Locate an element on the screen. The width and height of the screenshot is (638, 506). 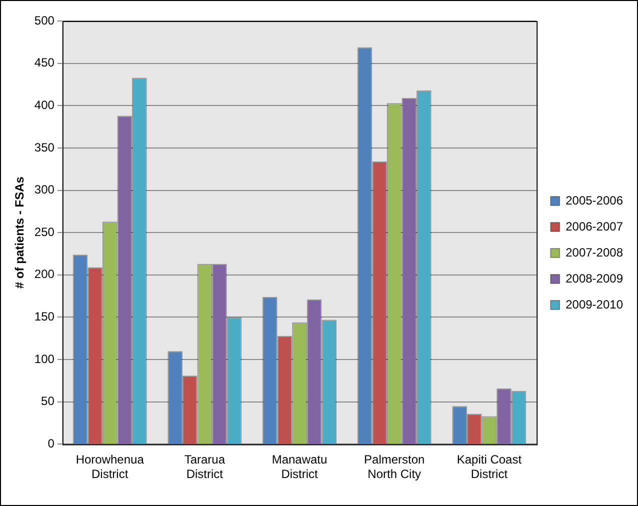
category-label: Palmerston is located at coordinates (394, 459).